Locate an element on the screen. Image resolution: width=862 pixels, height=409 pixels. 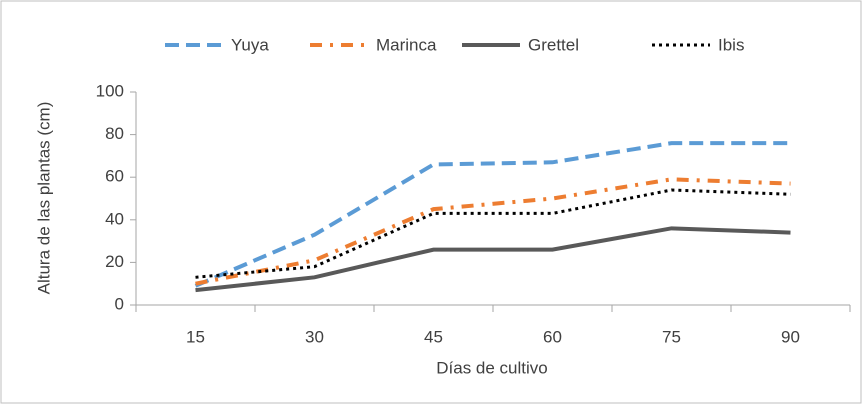
y-tick-label: 0 is located at coordinates (119, 303).